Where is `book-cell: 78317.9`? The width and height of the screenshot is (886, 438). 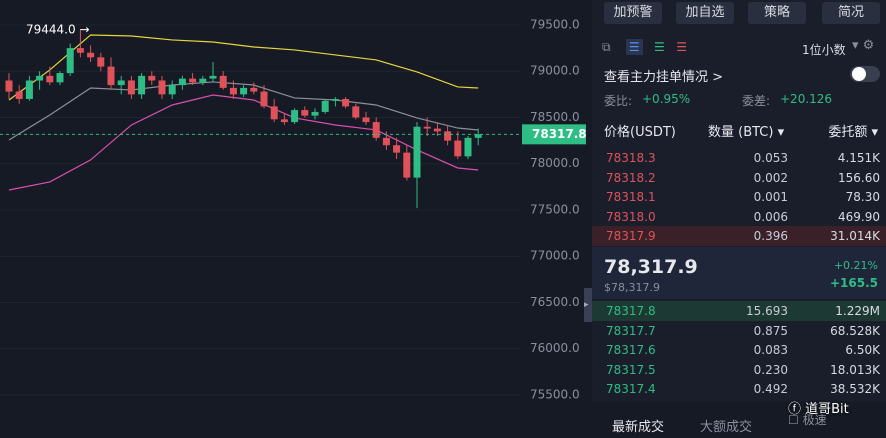 book-cell: 78317.9 is located at coordinates (631, 236).